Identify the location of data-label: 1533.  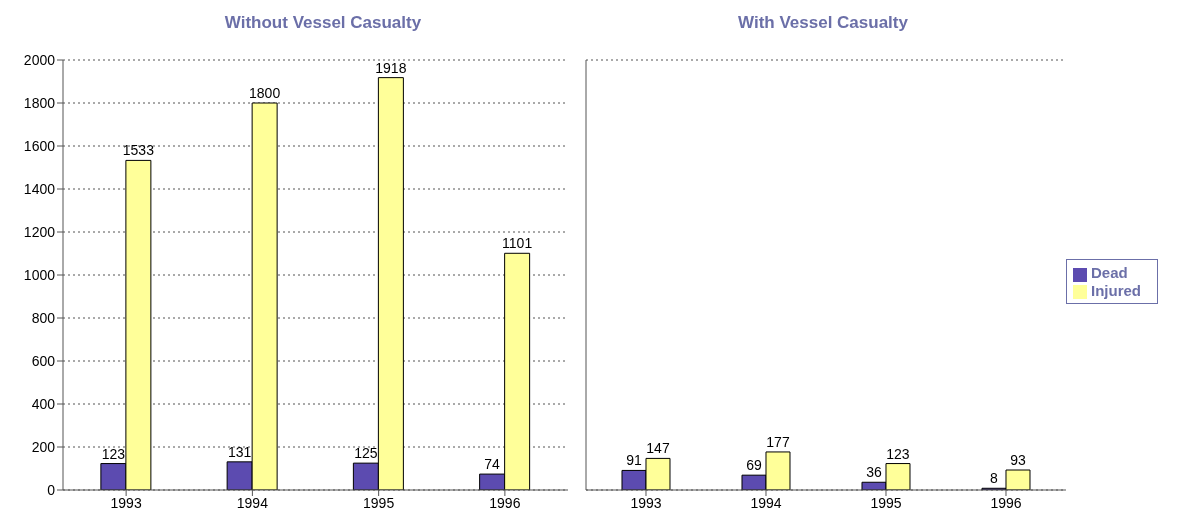
(138, 150).